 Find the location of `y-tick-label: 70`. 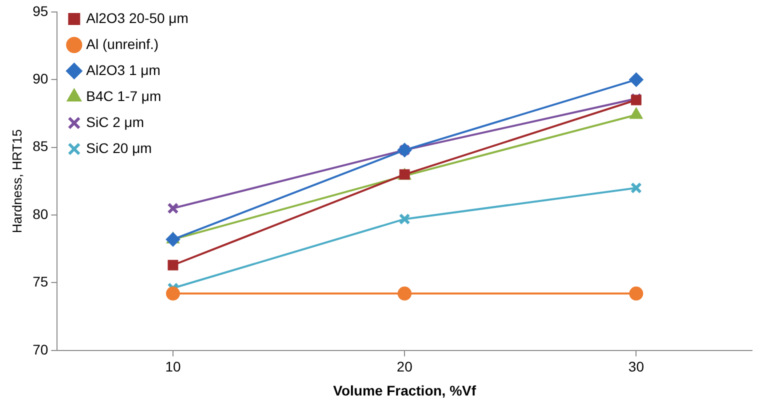

y-tick-label: 70 is located at coordinates (40, 349).